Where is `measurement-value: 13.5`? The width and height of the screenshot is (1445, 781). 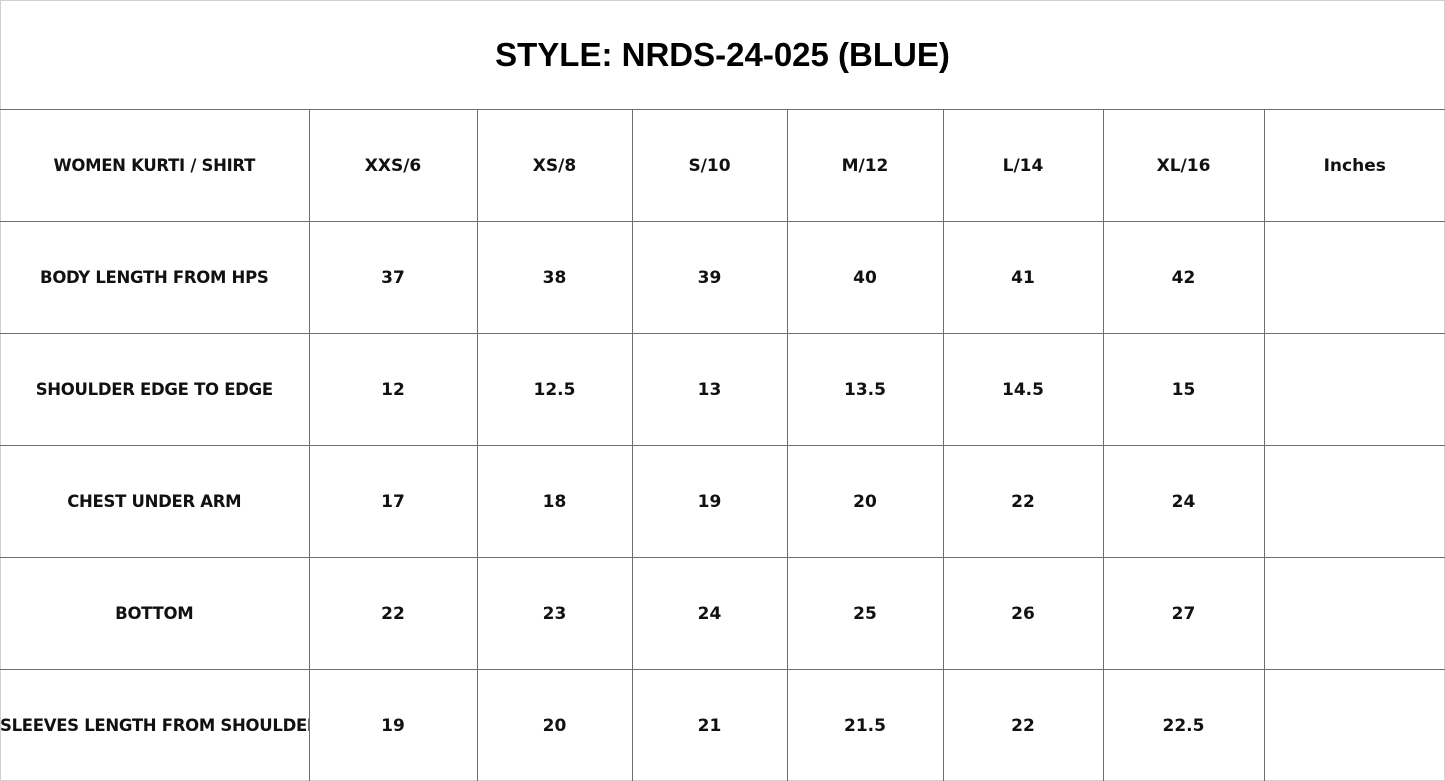 measurement-value: 13.5 is located at coordinates (865, 389).